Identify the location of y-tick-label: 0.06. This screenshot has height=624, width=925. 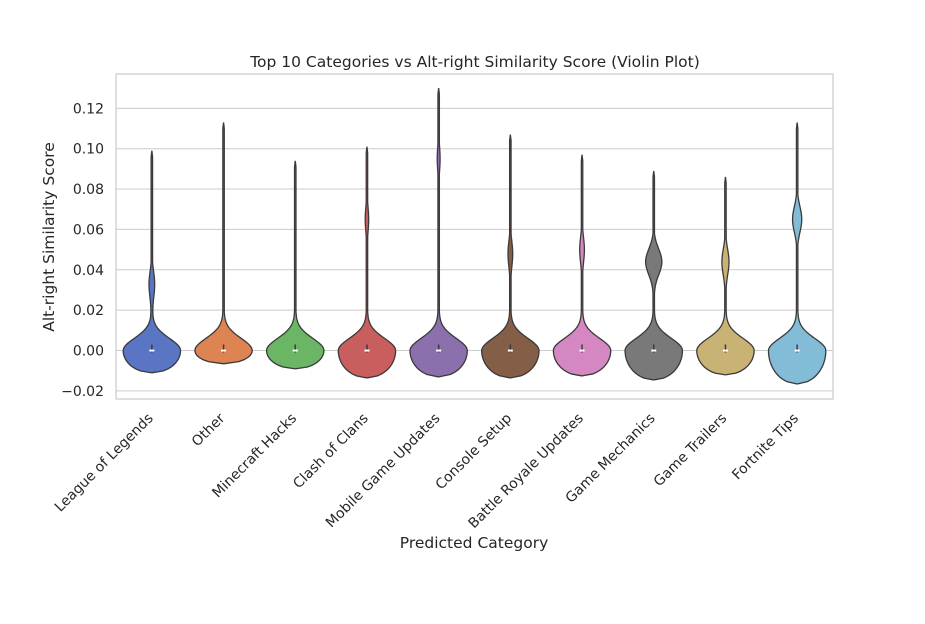
(88, 230).